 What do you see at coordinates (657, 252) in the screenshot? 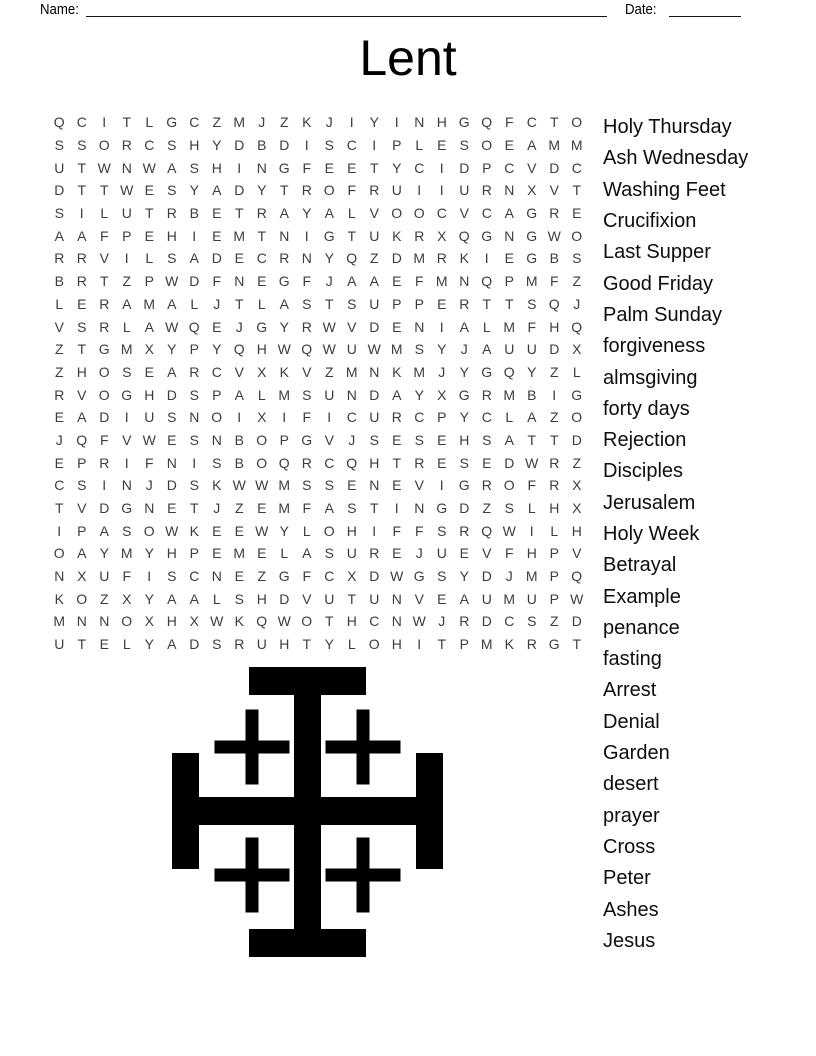
I see `word-list-item: Last Supper` at bounding box center [657, 252].